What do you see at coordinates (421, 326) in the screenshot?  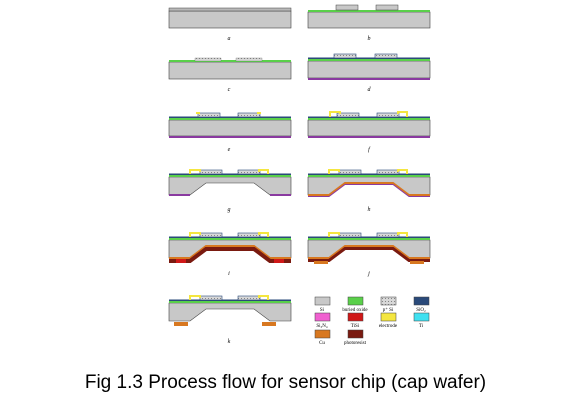 I see `legend-label-ti: Ti` at bounding box center [421, 326].